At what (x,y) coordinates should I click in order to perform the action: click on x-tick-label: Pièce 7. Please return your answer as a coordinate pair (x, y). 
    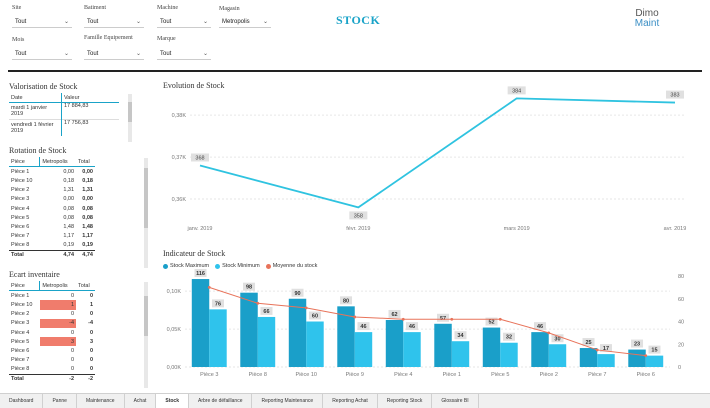
    Looking at the image, I should click on (597, 375).